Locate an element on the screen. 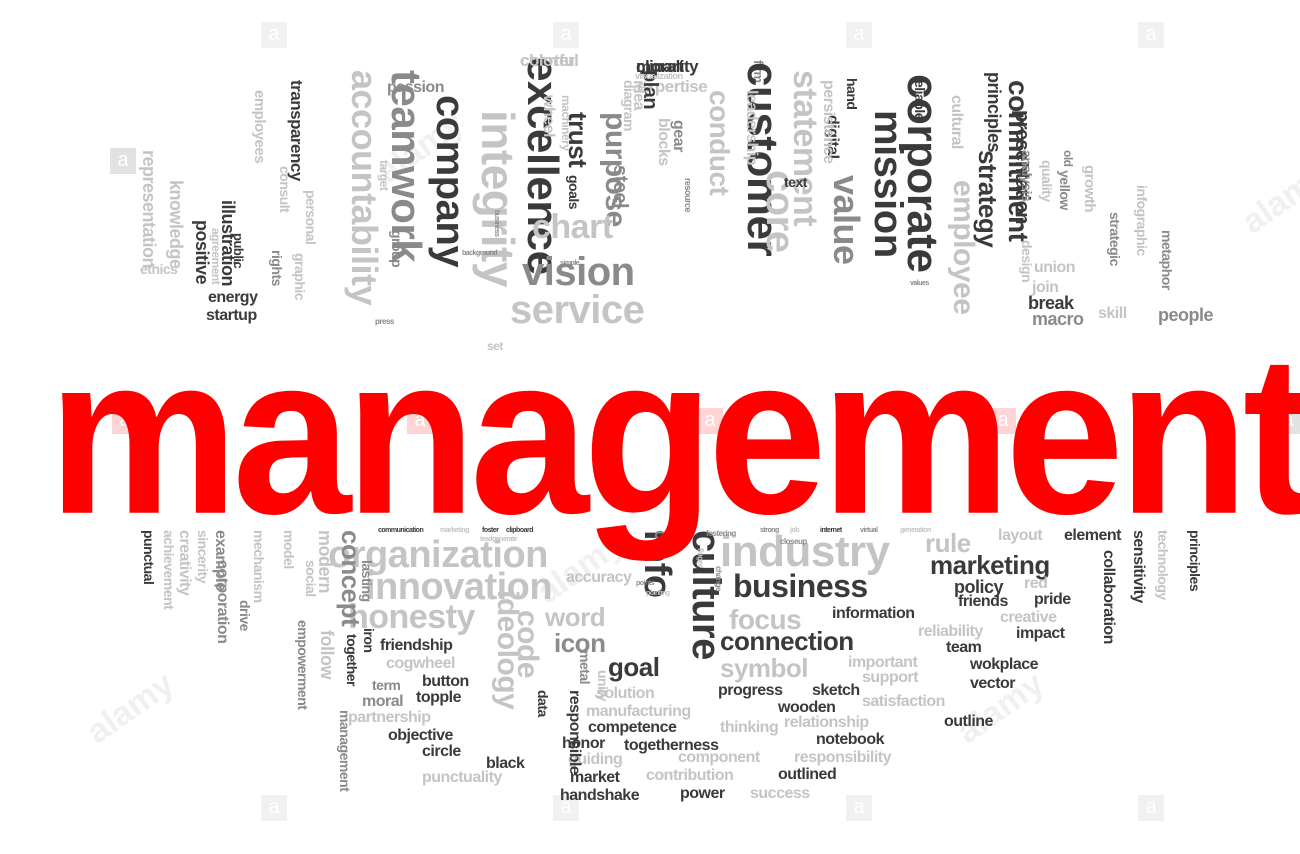 This screenshot has height=854, width=1300. lower-cloud-word: cogwheel is located at coordinates (420, 663).